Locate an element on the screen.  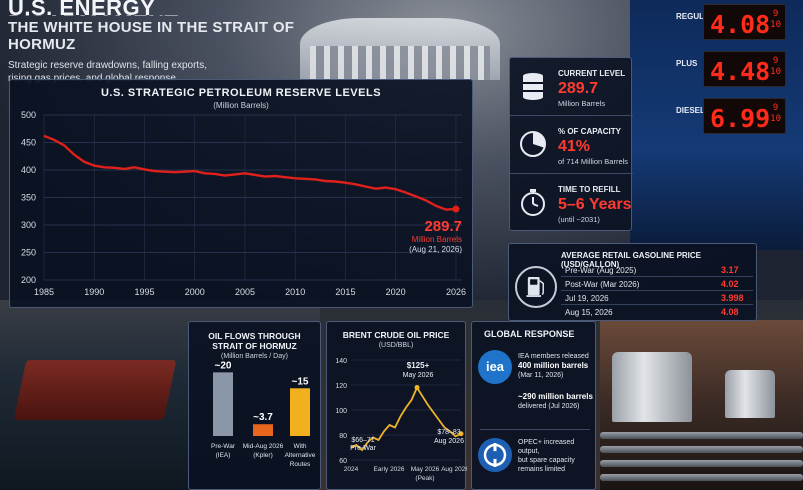
storage-tank is located at coordinates (652, 387).